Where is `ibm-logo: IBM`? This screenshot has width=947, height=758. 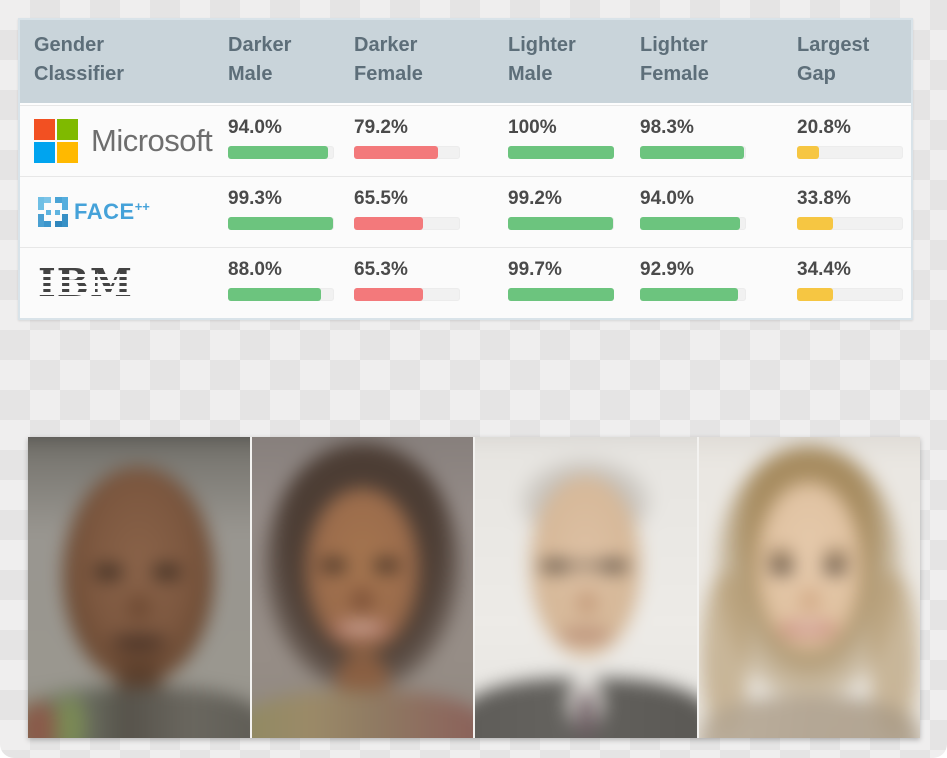 ibm-logo: IBM is located at coordinates (85, 283).